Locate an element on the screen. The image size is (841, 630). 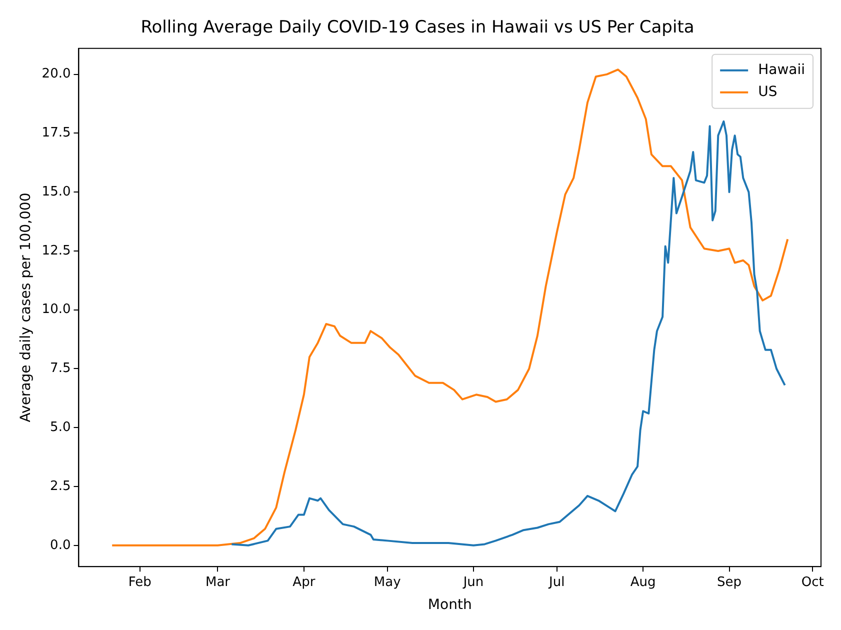
x-tick-label: Aug is located at coordinates (643, 582).